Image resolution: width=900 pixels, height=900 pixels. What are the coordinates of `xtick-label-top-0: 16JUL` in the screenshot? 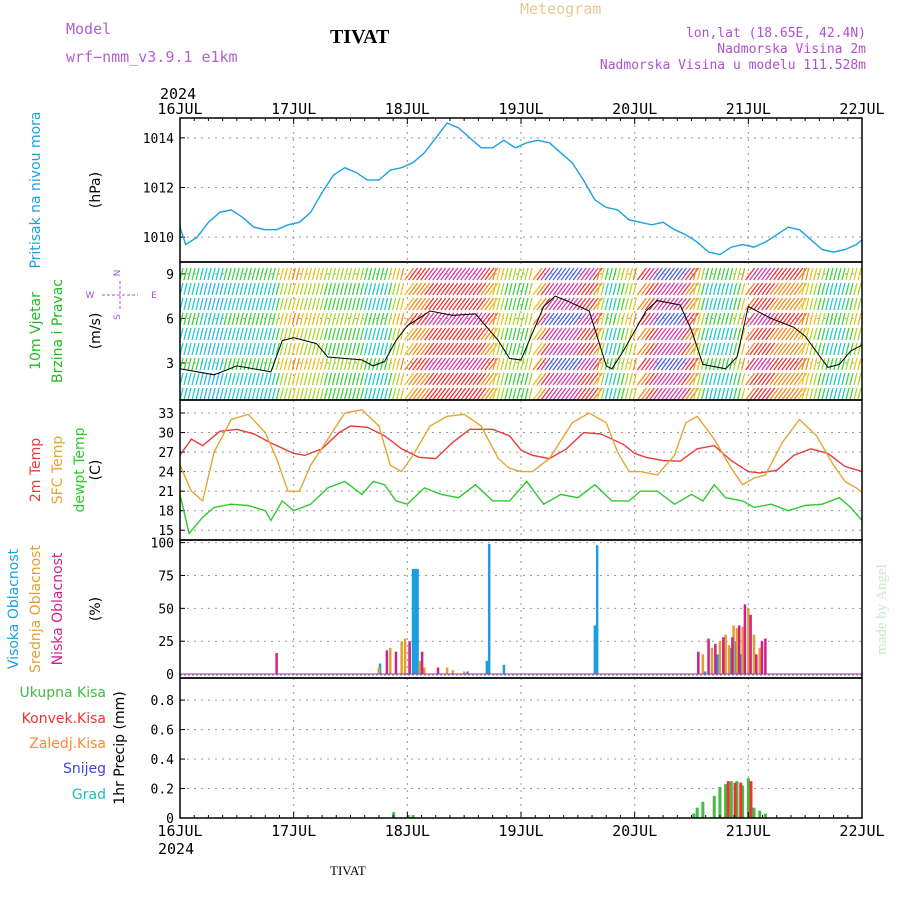 It's located at (179, 109).